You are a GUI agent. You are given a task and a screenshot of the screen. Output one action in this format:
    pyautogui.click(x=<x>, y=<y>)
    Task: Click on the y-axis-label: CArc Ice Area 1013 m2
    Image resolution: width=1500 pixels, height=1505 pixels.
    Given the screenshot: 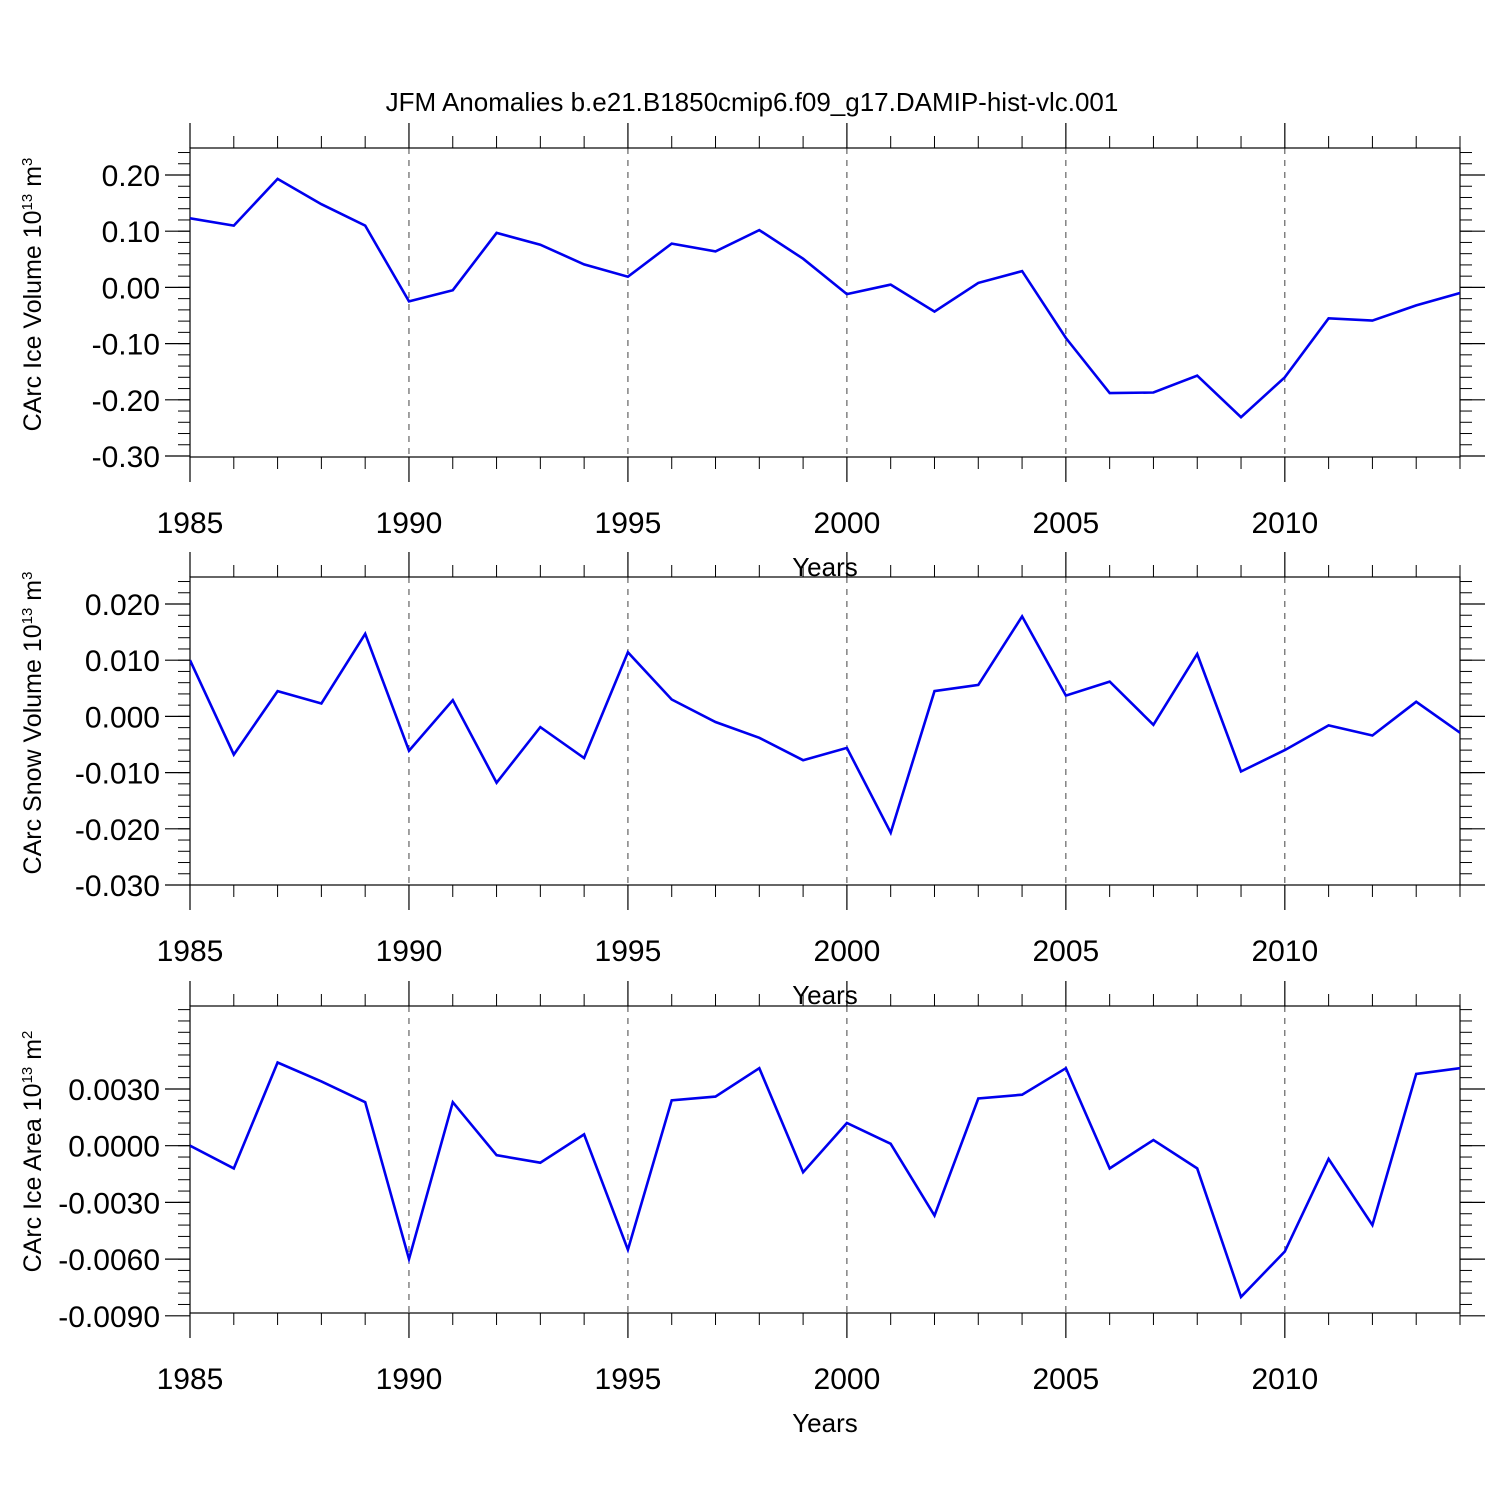 What is the action you would take?
    pyautogui.click(x=33, y=1152)
    